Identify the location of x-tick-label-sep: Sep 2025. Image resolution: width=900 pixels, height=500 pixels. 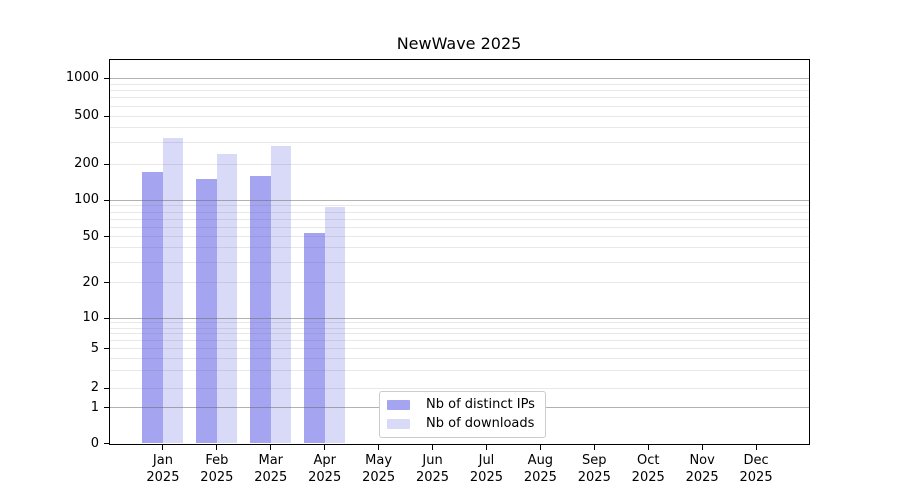
(594, 468).